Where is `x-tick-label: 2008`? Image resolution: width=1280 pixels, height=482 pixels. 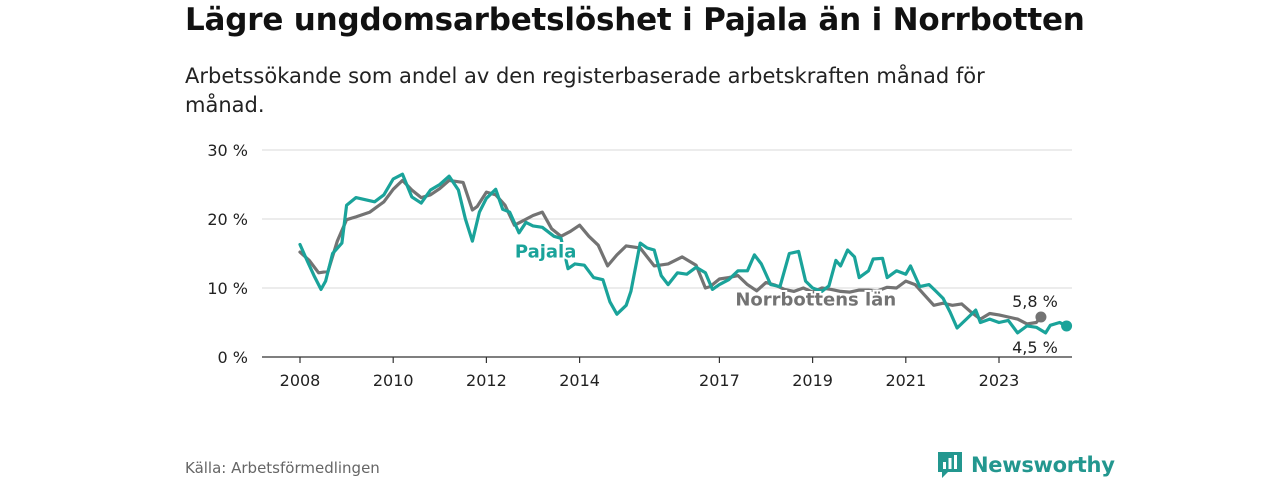
x-tick-label: 2008 is located at coordinates (300, 380).